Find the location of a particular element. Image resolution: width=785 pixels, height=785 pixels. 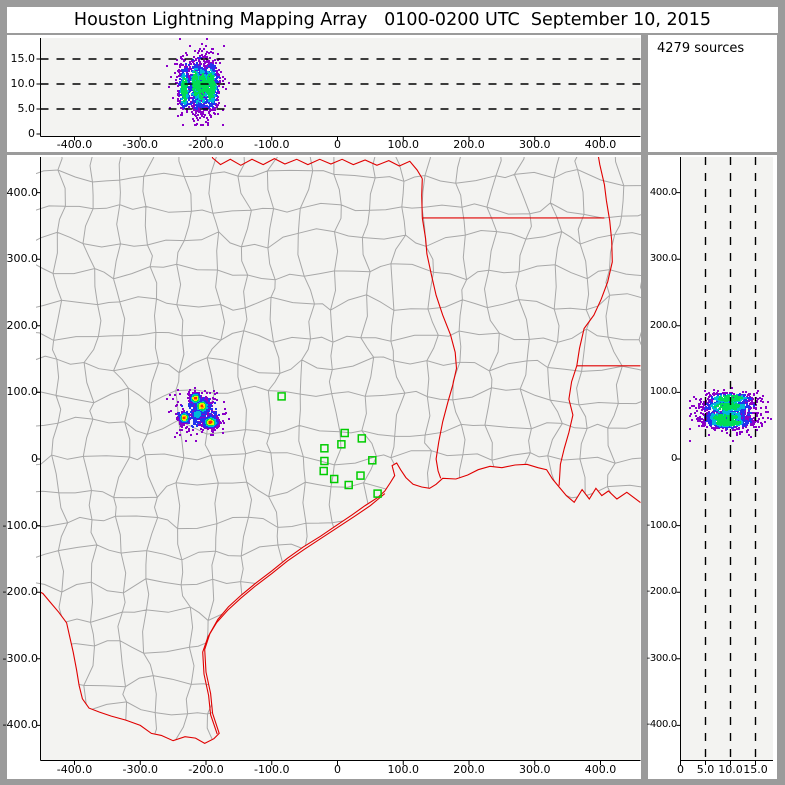

lightning-sources-ns is located at coordinates (730, 414).